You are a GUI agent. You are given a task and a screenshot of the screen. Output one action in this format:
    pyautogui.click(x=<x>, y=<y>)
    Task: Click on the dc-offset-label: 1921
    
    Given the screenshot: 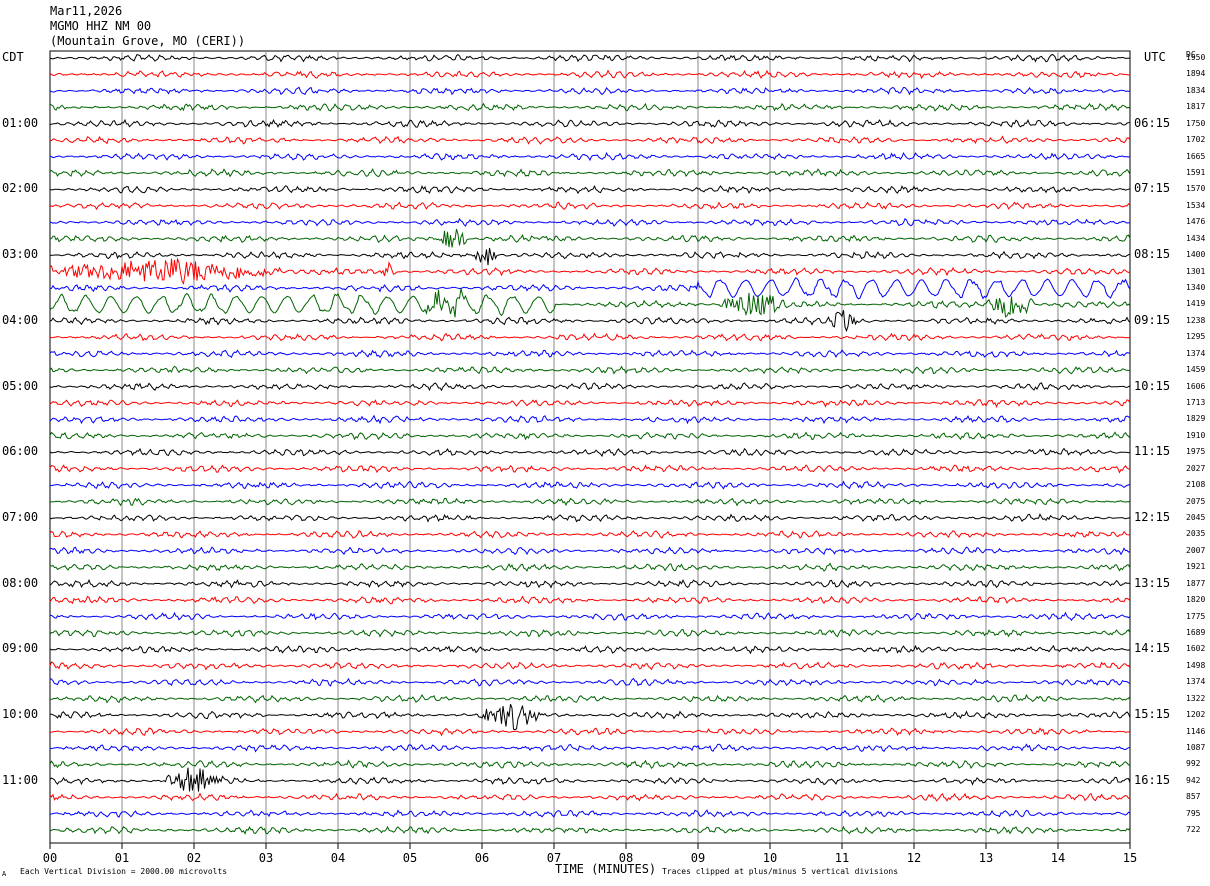 What is the action you would take?
    pyautogui.click(x=1196, y=567)
    